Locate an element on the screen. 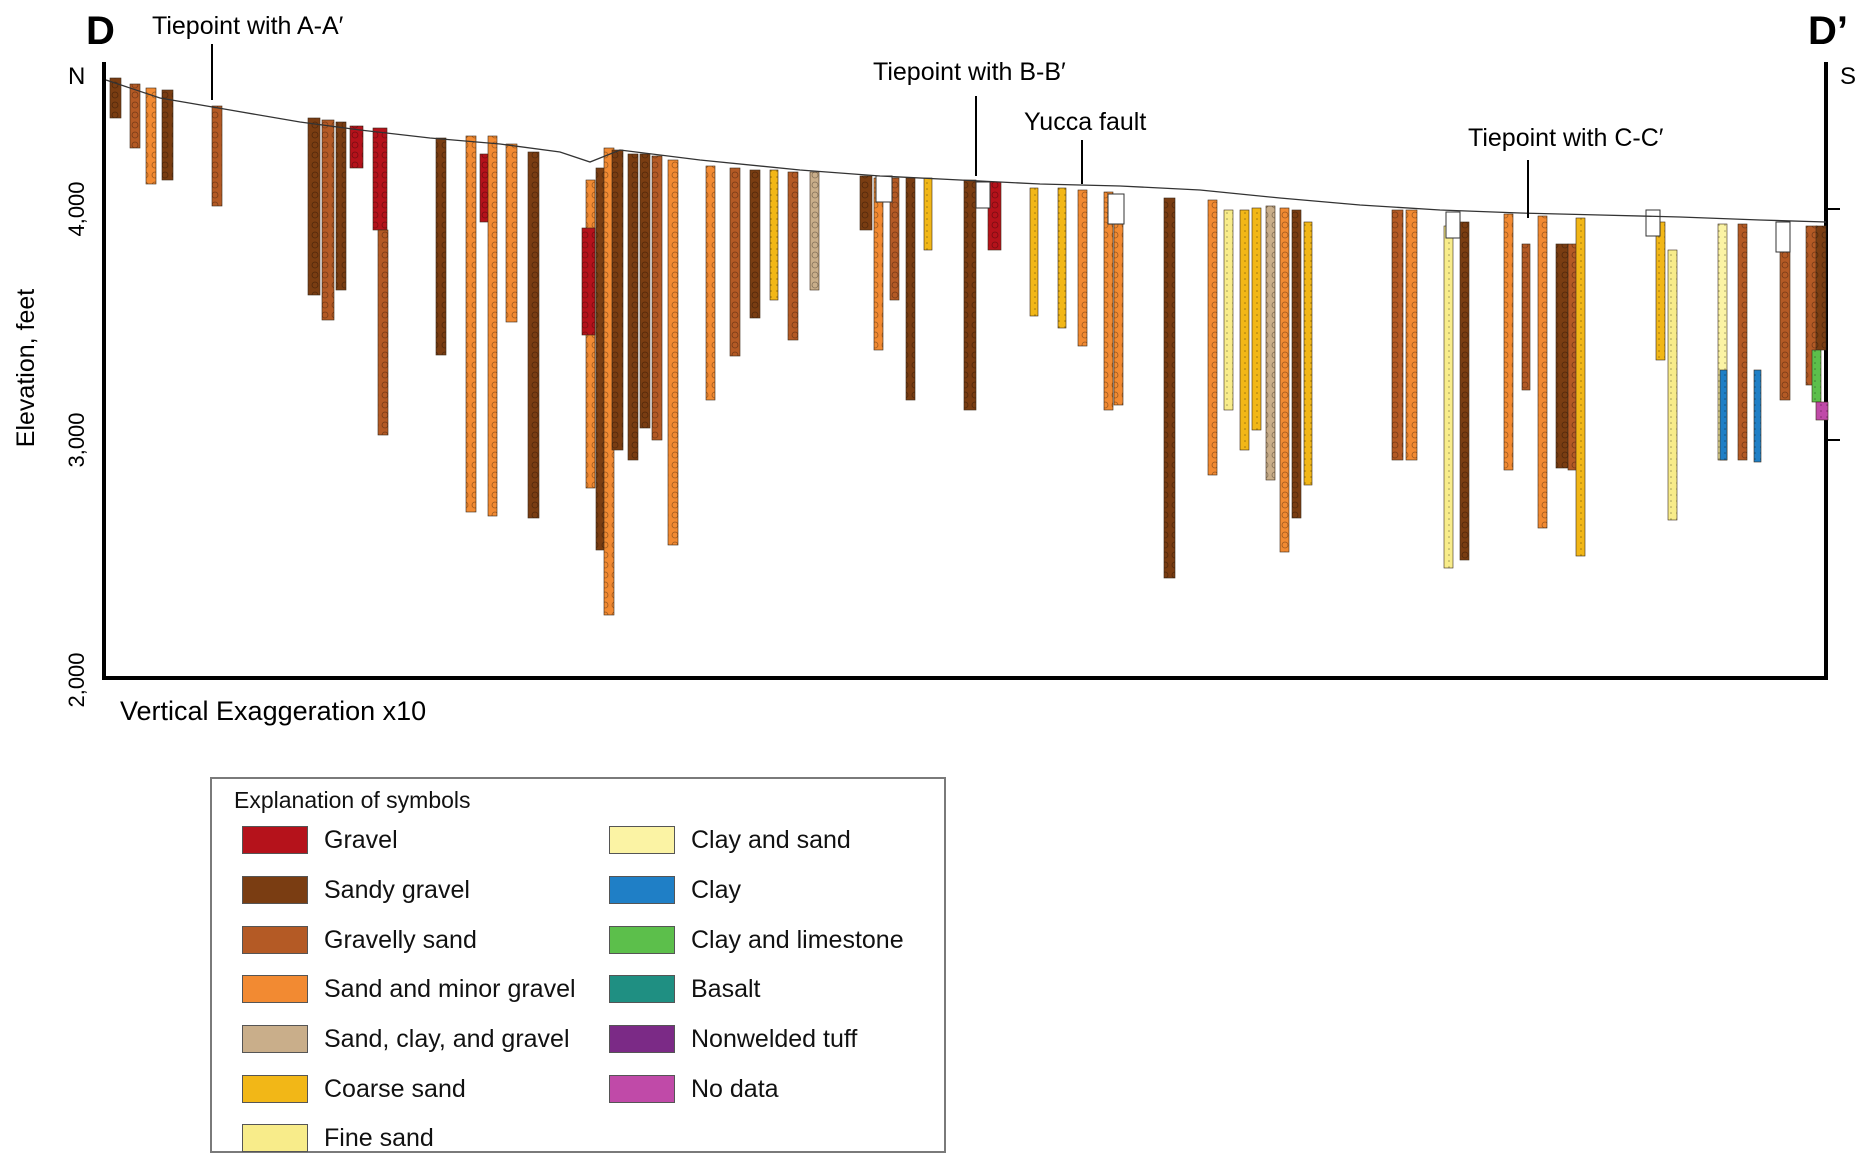 This screenshot has height=1159, width=1863. legend-label: No data is located at coordinates (735, 1088).